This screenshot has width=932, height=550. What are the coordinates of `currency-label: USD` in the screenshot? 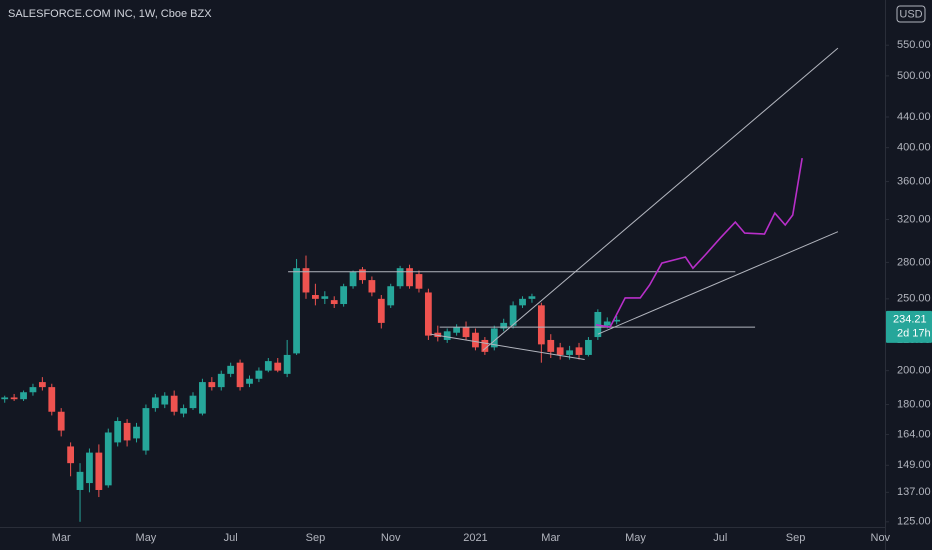 It's located at (910, 14).